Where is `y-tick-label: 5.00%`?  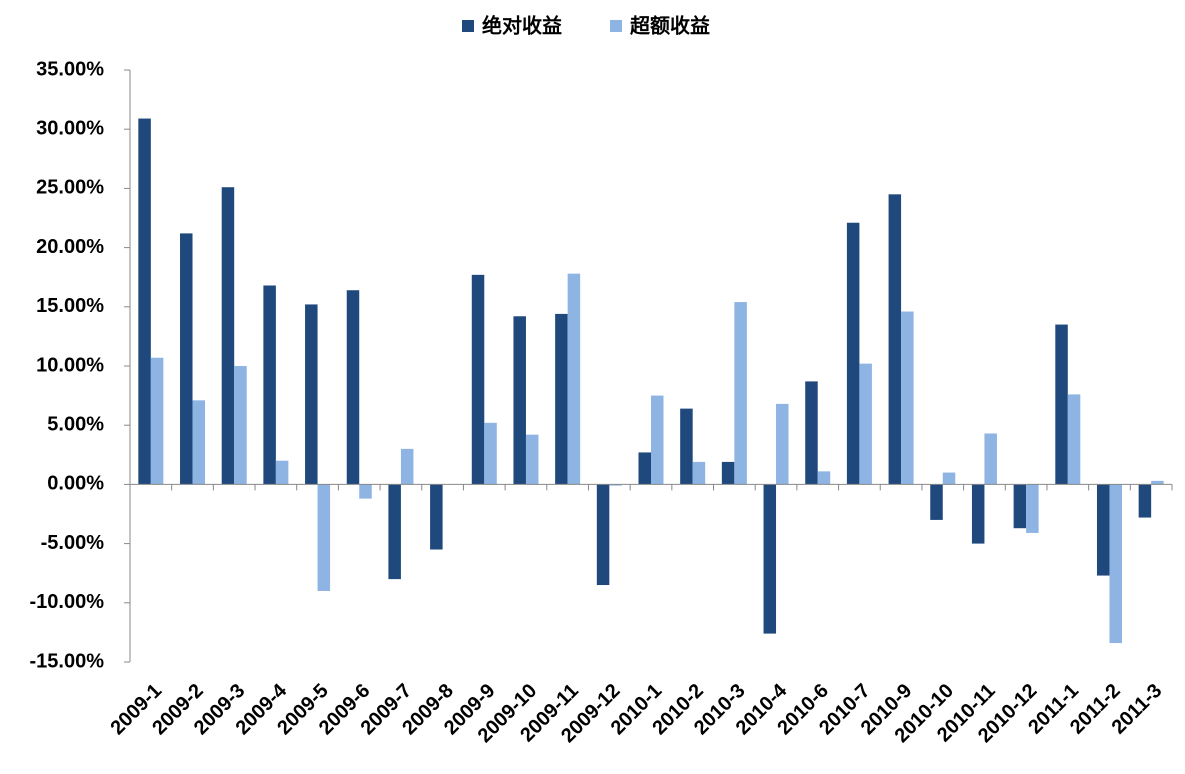 y-tick-label: 5.00% is located at coordinates (75, 424).